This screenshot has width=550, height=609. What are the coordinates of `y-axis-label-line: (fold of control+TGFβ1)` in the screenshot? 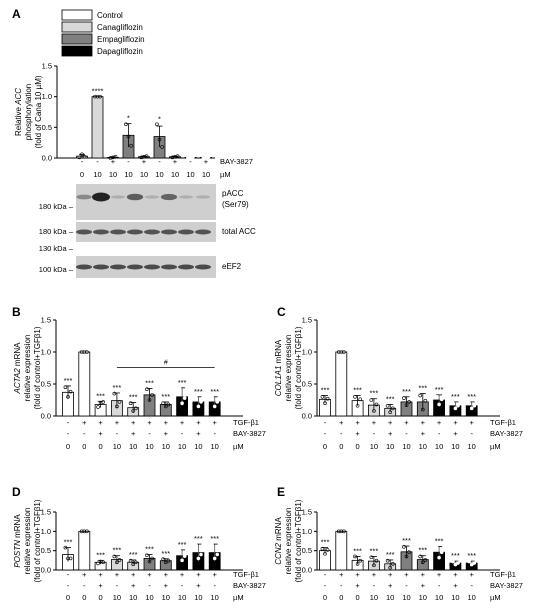 It's located at (298, 540).